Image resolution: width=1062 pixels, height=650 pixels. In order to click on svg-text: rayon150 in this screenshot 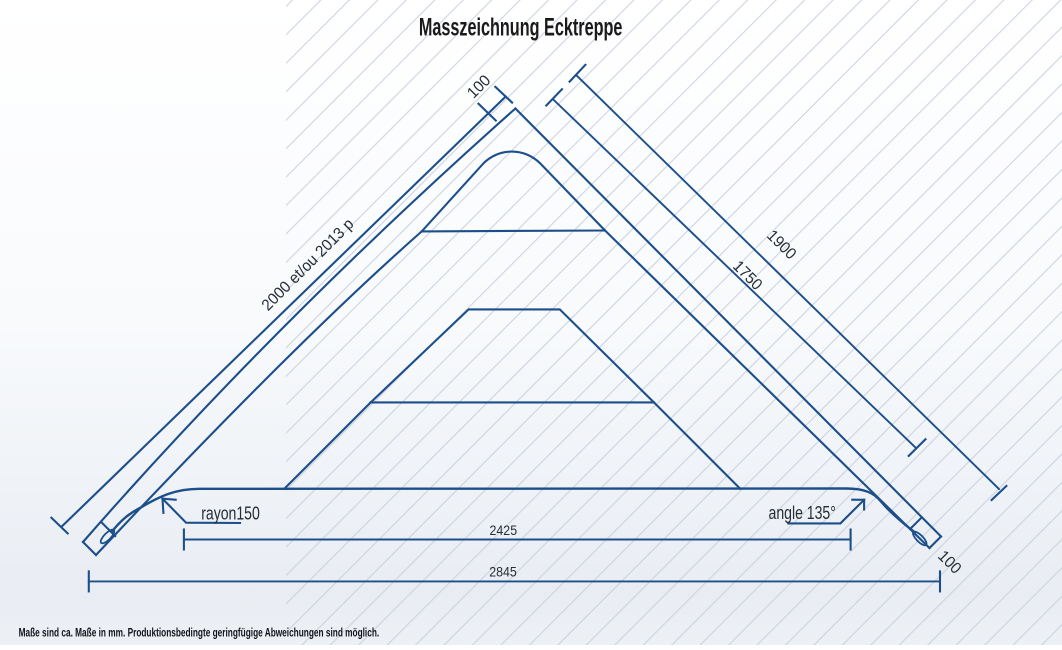, I will do `click(230, 514)`.